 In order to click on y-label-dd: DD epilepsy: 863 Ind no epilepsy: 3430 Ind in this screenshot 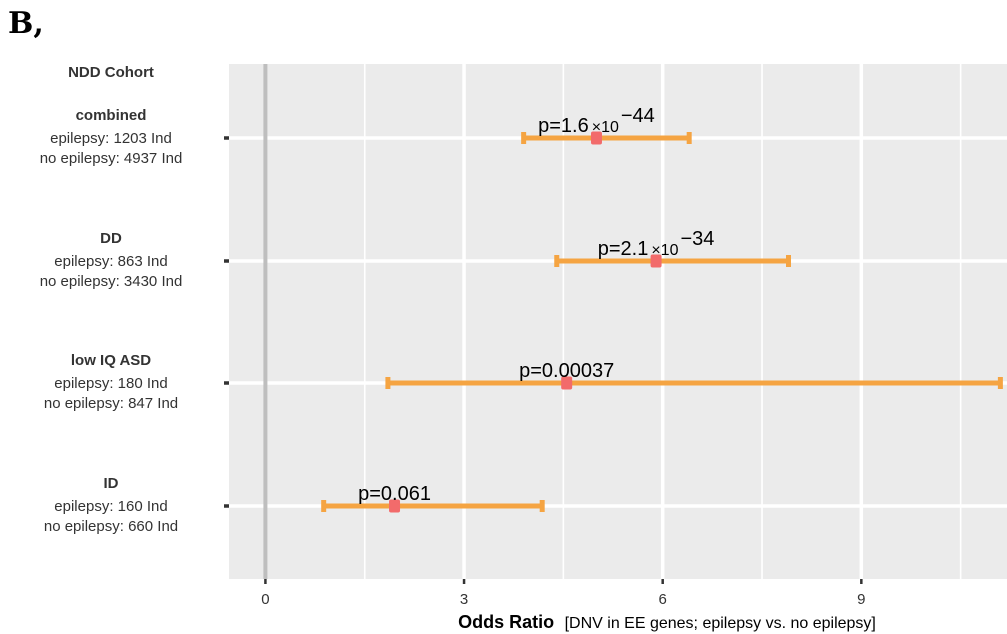, I will do `click(134, 260)`.